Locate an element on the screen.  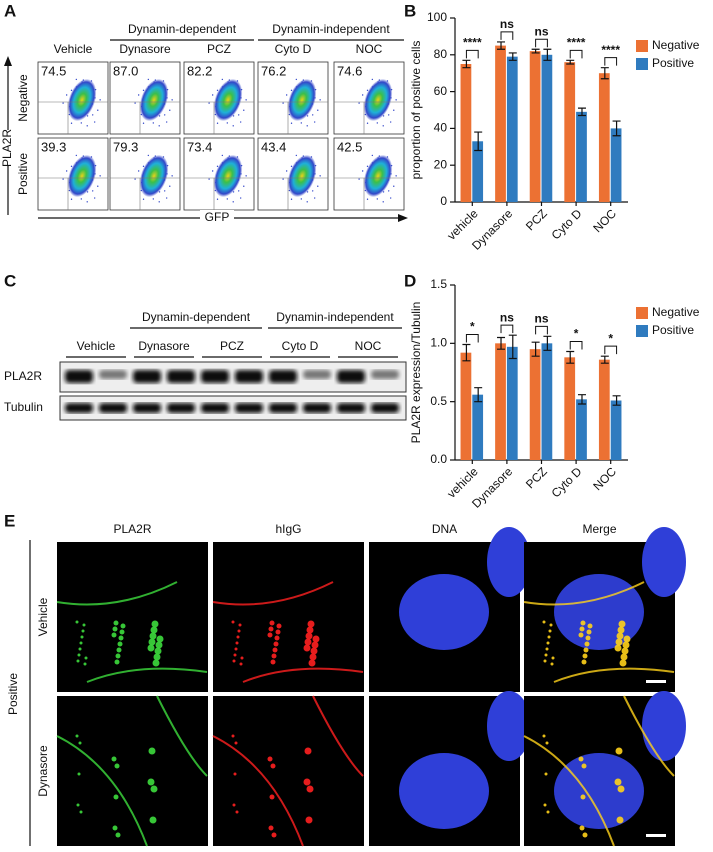
channel-label: PLA2R is located at coordinates (132, 529).